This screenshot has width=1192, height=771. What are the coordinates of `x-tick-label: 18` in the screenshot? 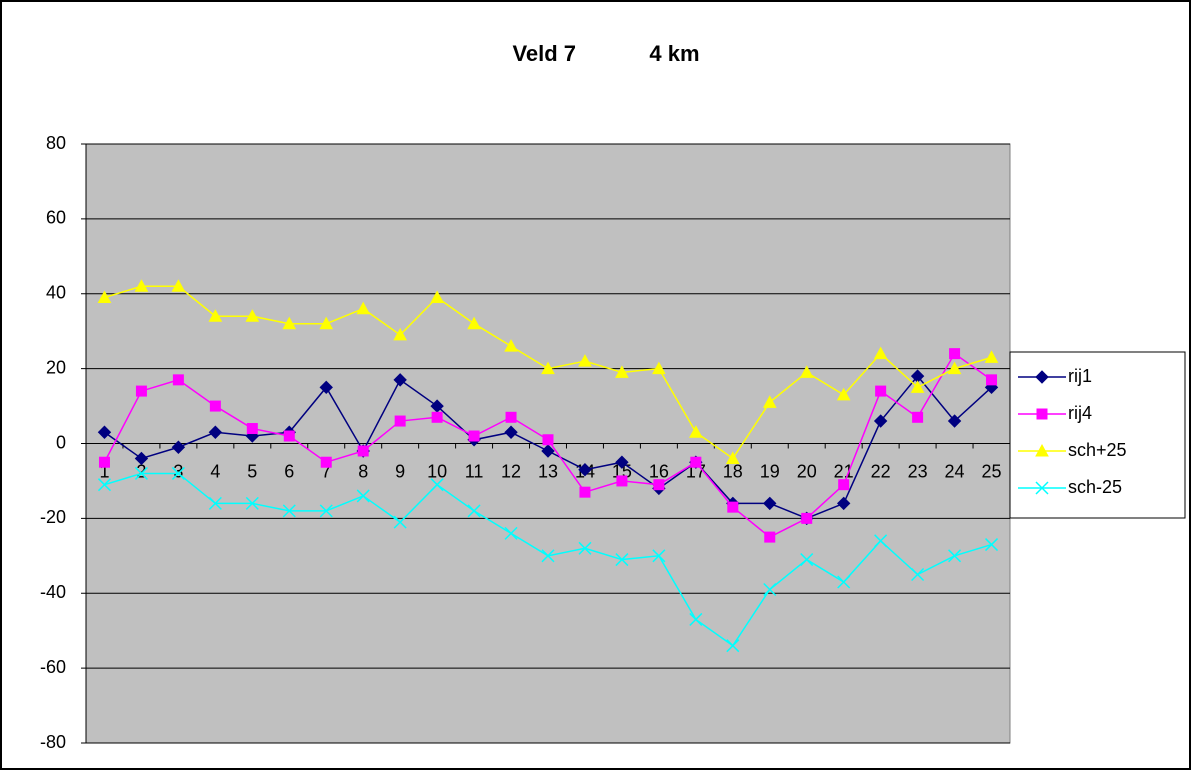 It's located at (733, 471).